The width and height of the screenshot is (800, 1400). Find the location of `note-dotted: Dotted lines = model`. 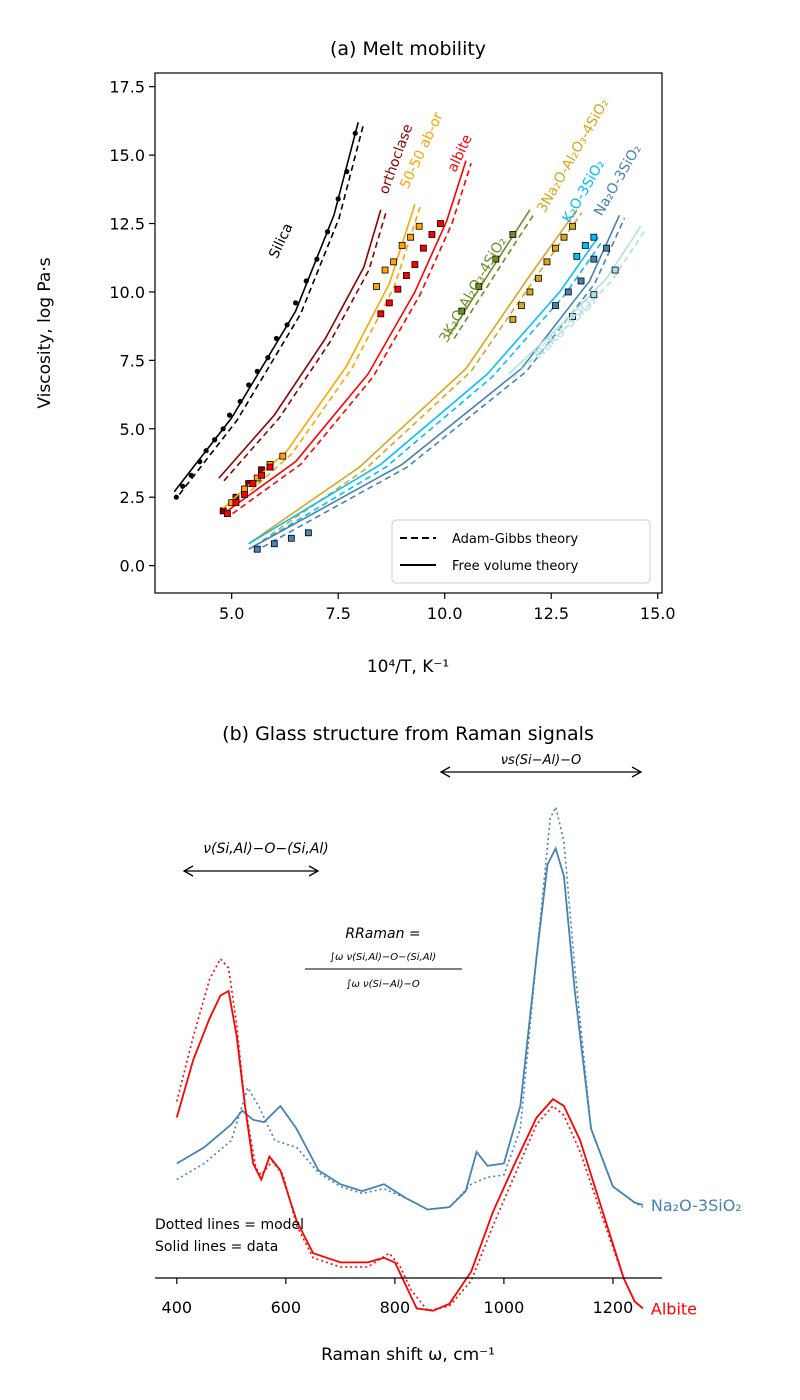

note-dotted: Dotted lines = model is located at coordinates (229, 1225).